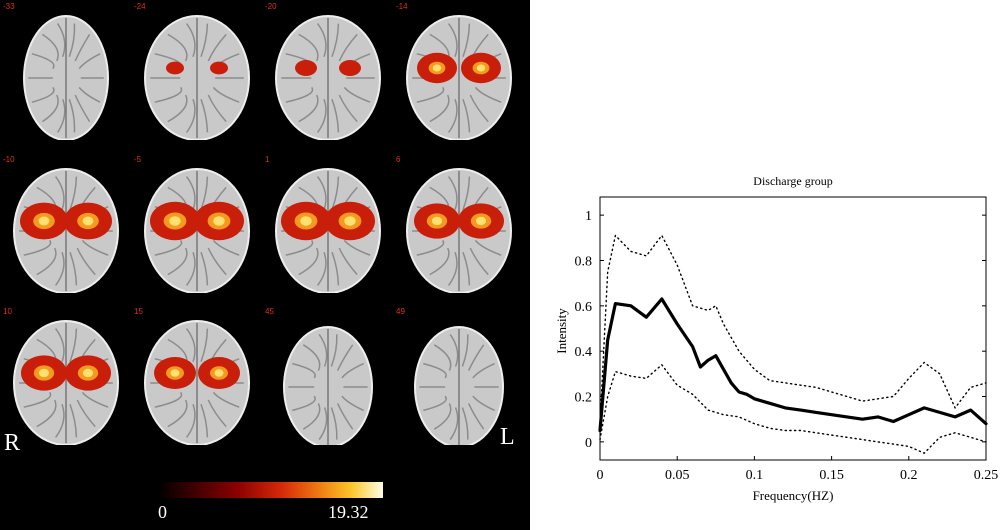  What do you see at coordinates (348, 512) in the screenshot?
I see `colorbar-max-label: 19.32` at bounding box center [348, 512].